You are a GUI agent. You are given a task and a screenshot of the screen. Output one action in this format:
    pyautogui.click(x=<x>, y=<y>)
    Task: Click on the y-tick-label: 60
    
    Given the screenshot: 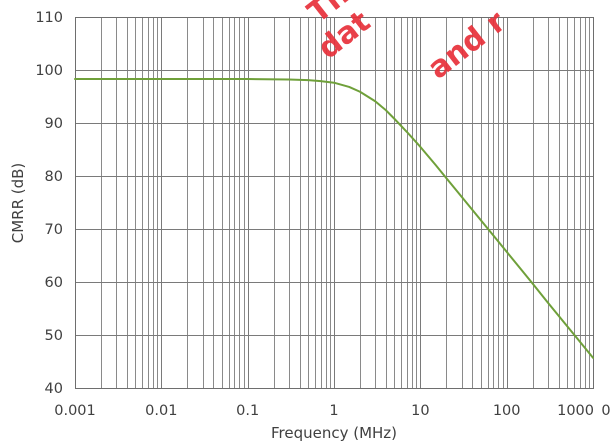 What is the action you would take?
    pyautogui.click(x=54, y=283)
    